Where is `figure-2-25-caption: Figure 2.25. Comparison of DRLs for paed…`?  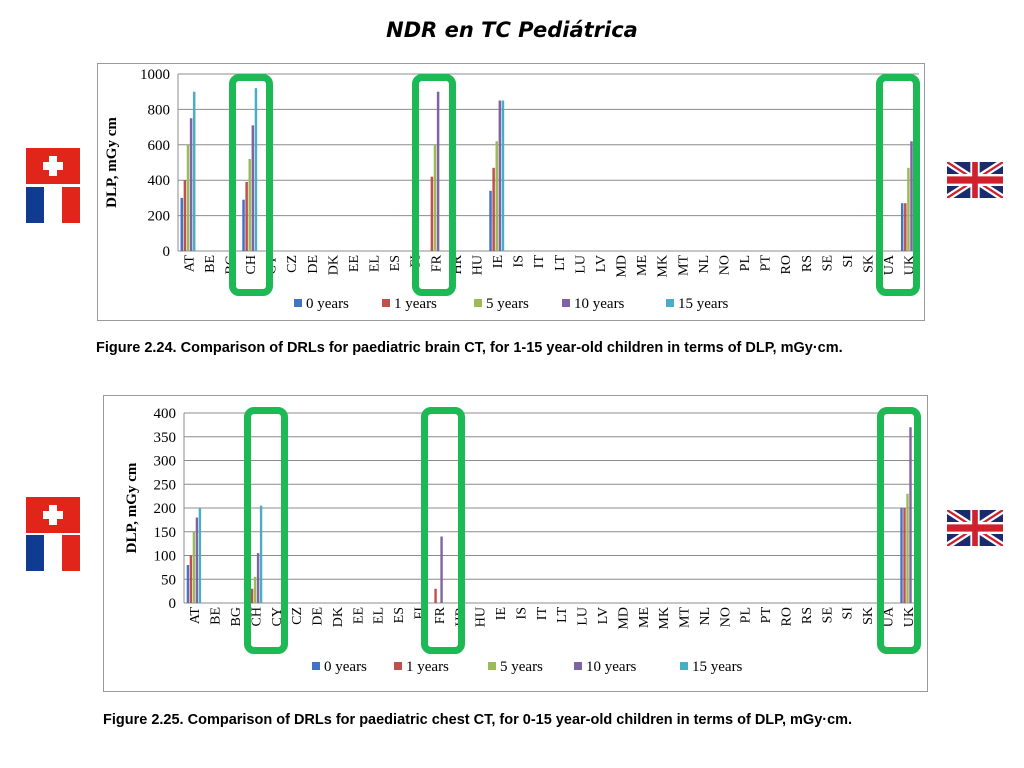 figure-2-25-caption: Figure 2.25. Comparison of DRLs for paed… is located at coordinates (478, 720).